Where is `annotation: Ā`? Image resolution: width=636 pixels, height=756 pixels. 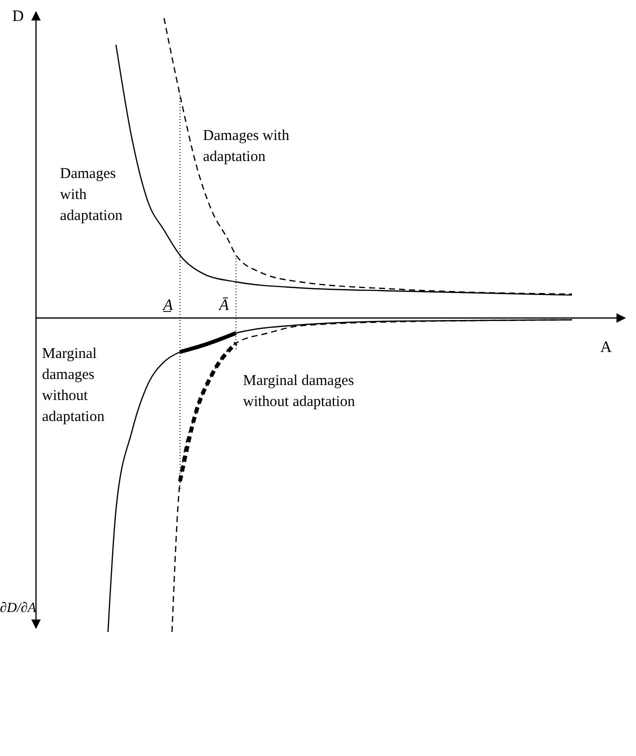
annotation: Ā is located at coordinates (224, 305).